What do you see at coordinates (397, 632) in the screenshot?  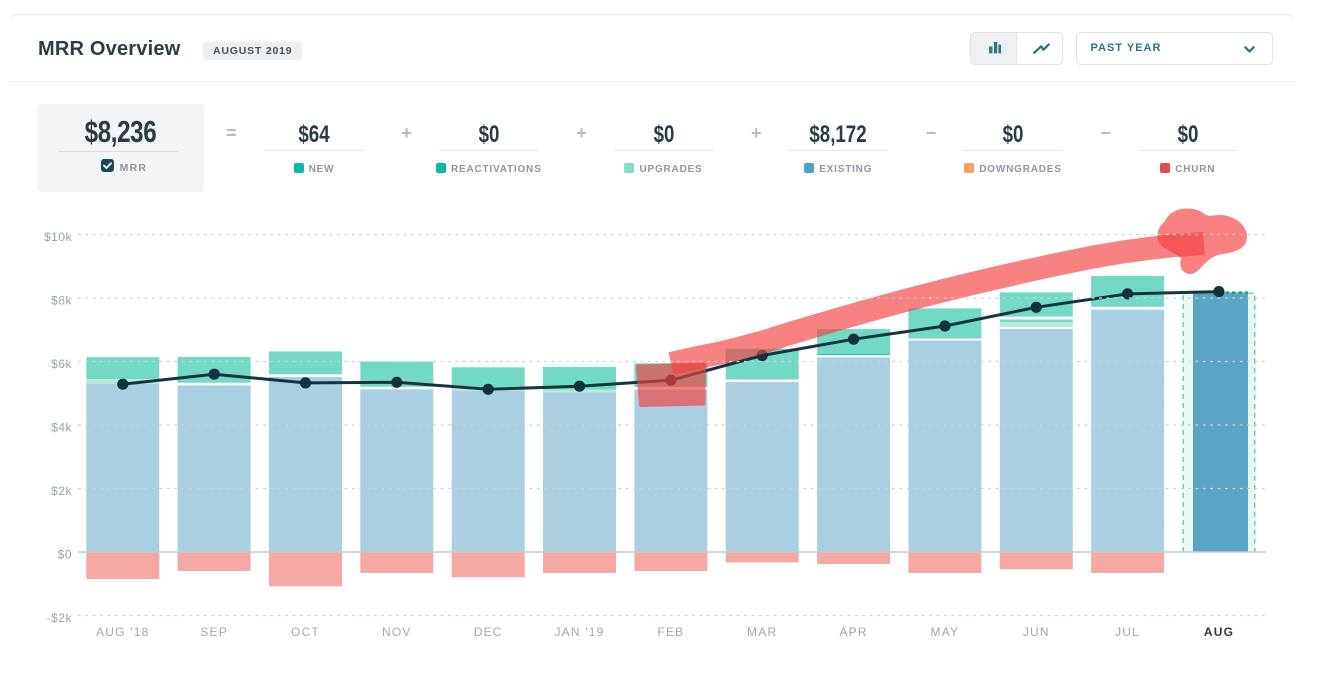 I see `svg-text: NOV` at bounding box center [397, 632].